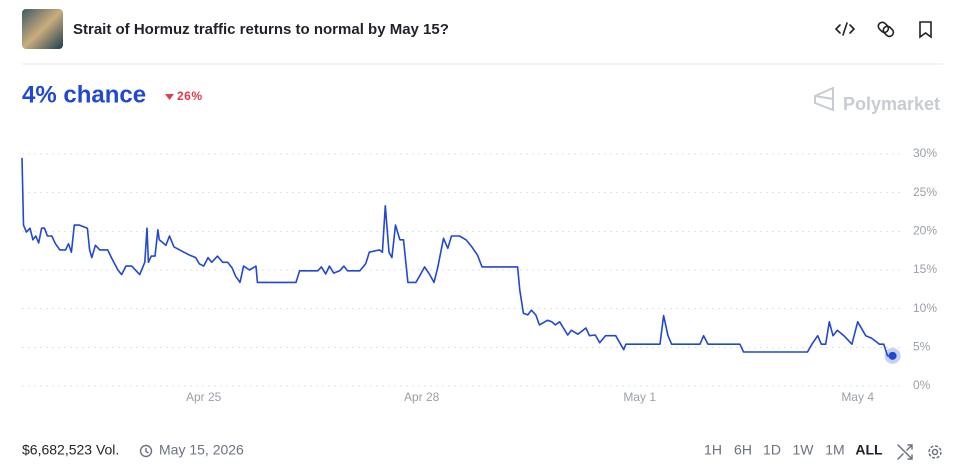  What do you see at coordinates (905, 452) in the screenshot?
I see `compare-button` at bounding box center [905, 452].